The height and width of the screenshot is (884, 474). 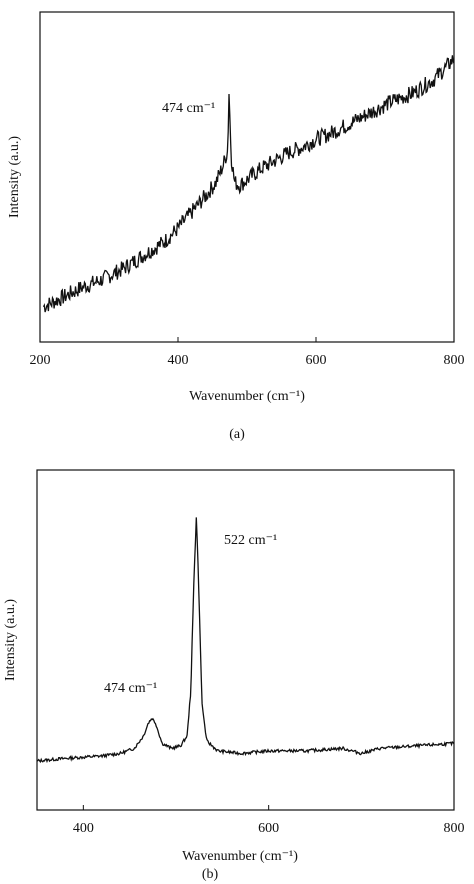 I want to click on panel-label-a: (a), so click(x=237, y=434).